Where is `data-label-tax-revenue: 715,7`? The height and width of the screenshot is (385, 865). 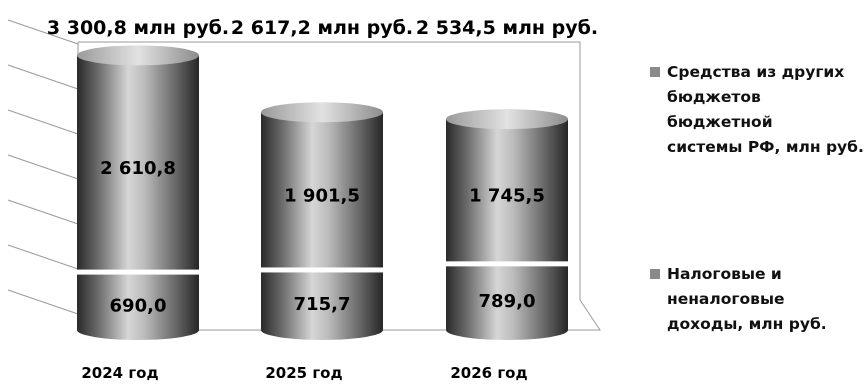
data-label-tax-revenue: 715,7 is located at coordinates (322, 304).